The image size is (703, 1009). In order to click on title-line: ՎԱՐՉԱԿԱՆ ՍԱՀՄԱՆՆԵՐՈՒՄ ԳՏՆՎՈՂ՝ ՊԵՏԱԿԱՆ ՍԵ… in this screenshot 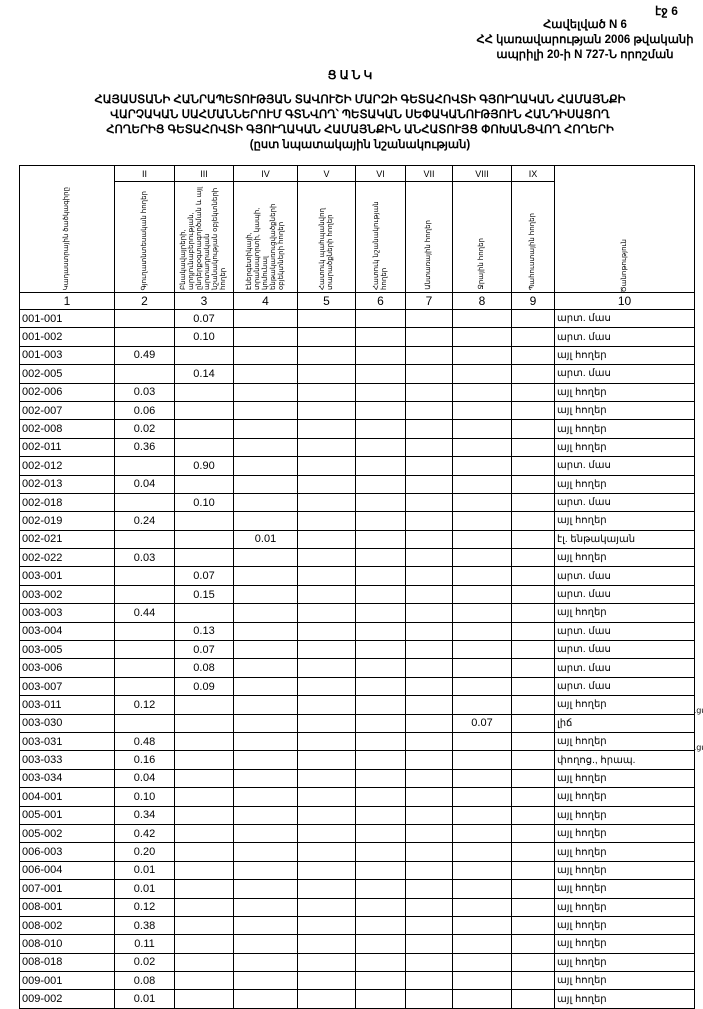, I will do `click(360, 115)`.